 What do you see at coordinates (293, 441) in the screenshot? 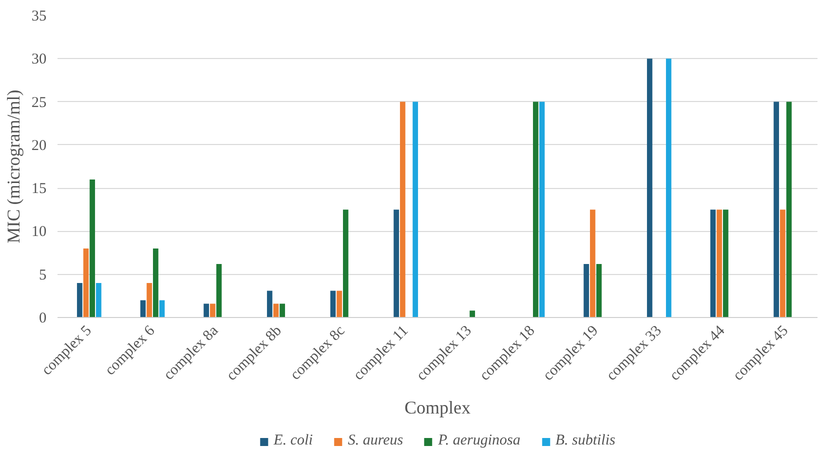
I see `legend-label: E. coli` at bounding box center [293, 441].